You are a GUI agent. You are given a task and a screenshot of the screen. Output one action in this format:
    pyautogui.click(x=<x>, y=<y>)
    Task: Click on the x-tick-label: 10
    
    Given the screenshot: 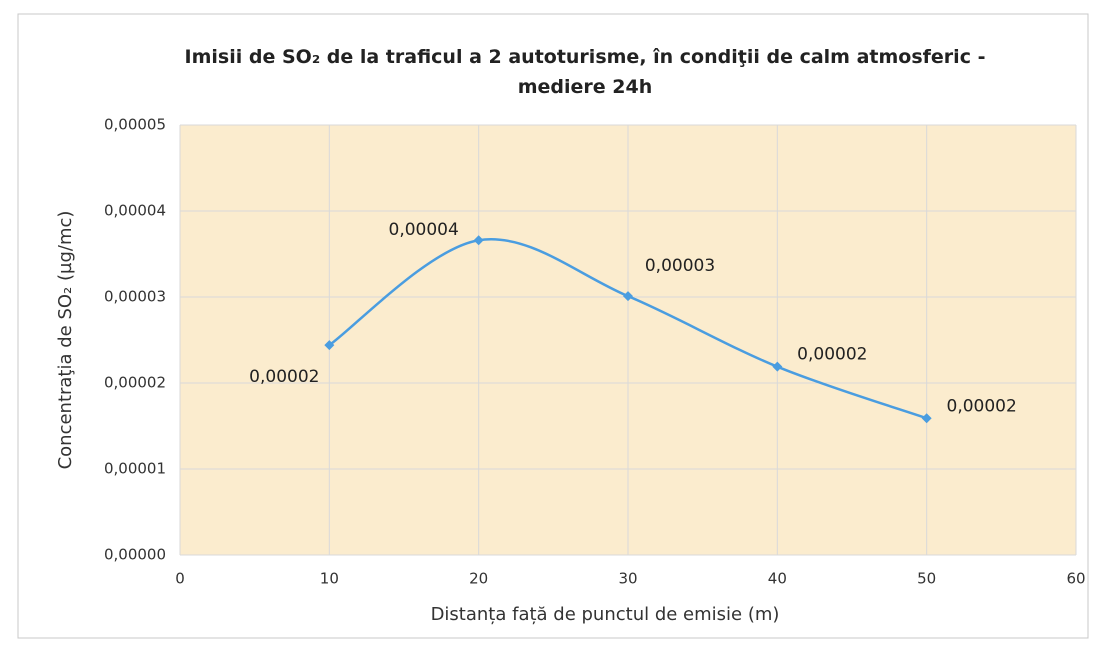 What is the action you would take?
    pyautogui.click(x=329, y=579)
    